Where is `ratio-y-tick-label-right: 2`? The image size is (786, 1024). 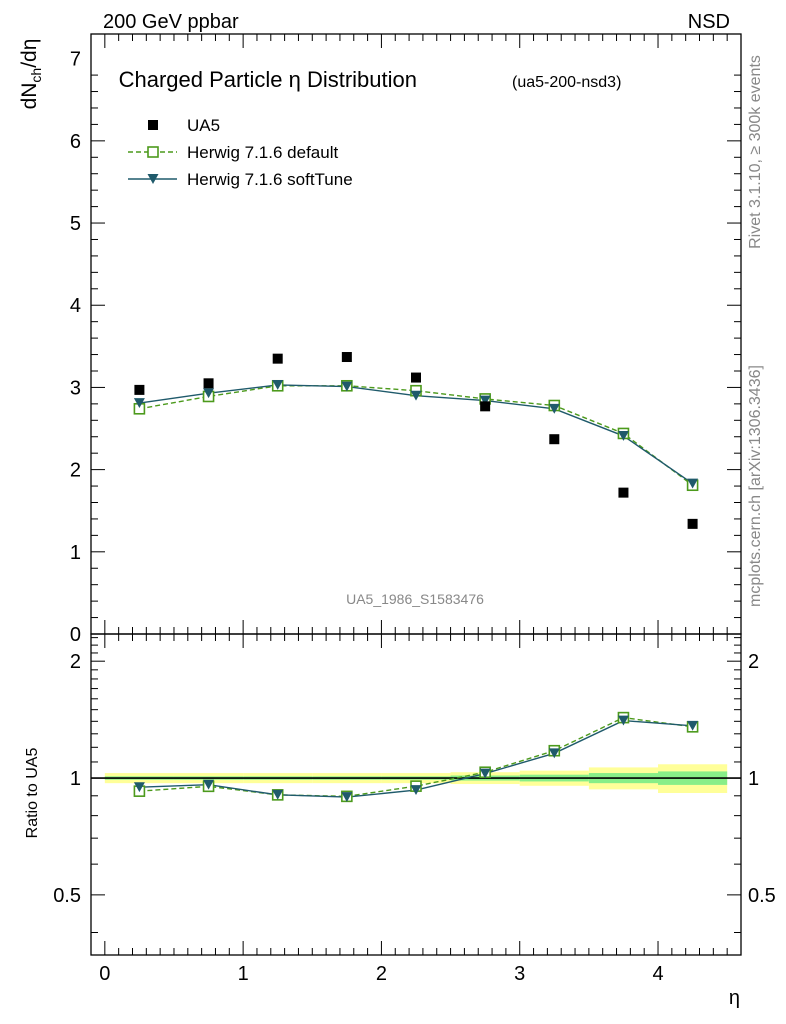 ratio-y-tick-label-right: 2 is located at coordinates (753, 662).